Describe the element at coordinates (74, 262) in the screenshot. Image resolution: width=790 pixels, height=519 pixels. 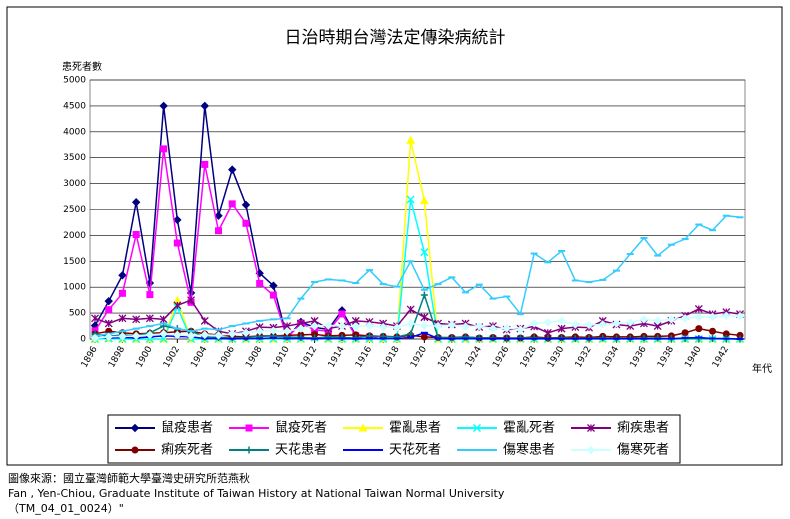
I see `y-tick-label: 1500` at that location.